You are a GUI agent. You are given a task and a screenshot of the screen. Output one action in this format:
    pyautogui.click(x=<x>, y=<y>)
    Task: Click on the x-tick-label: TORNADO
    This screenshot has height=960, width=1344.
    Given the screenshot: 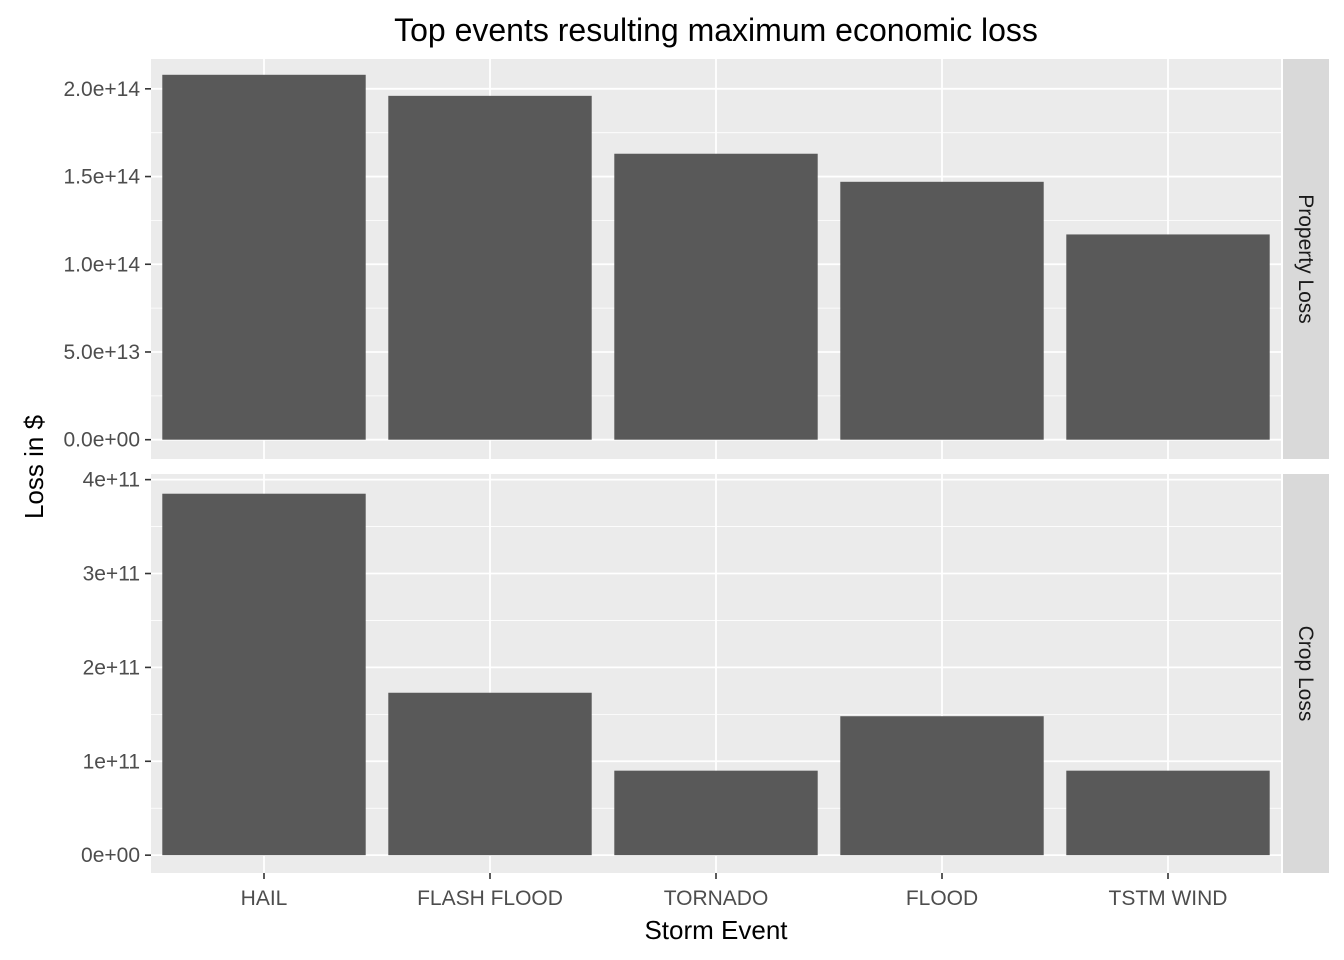 What is the action you would take?
    pyautogui.click(x=716, y=898)
    